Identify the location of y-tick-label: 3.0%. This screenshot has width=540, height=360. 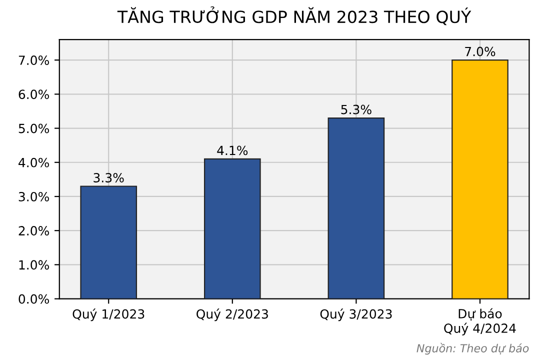
(33, 197).